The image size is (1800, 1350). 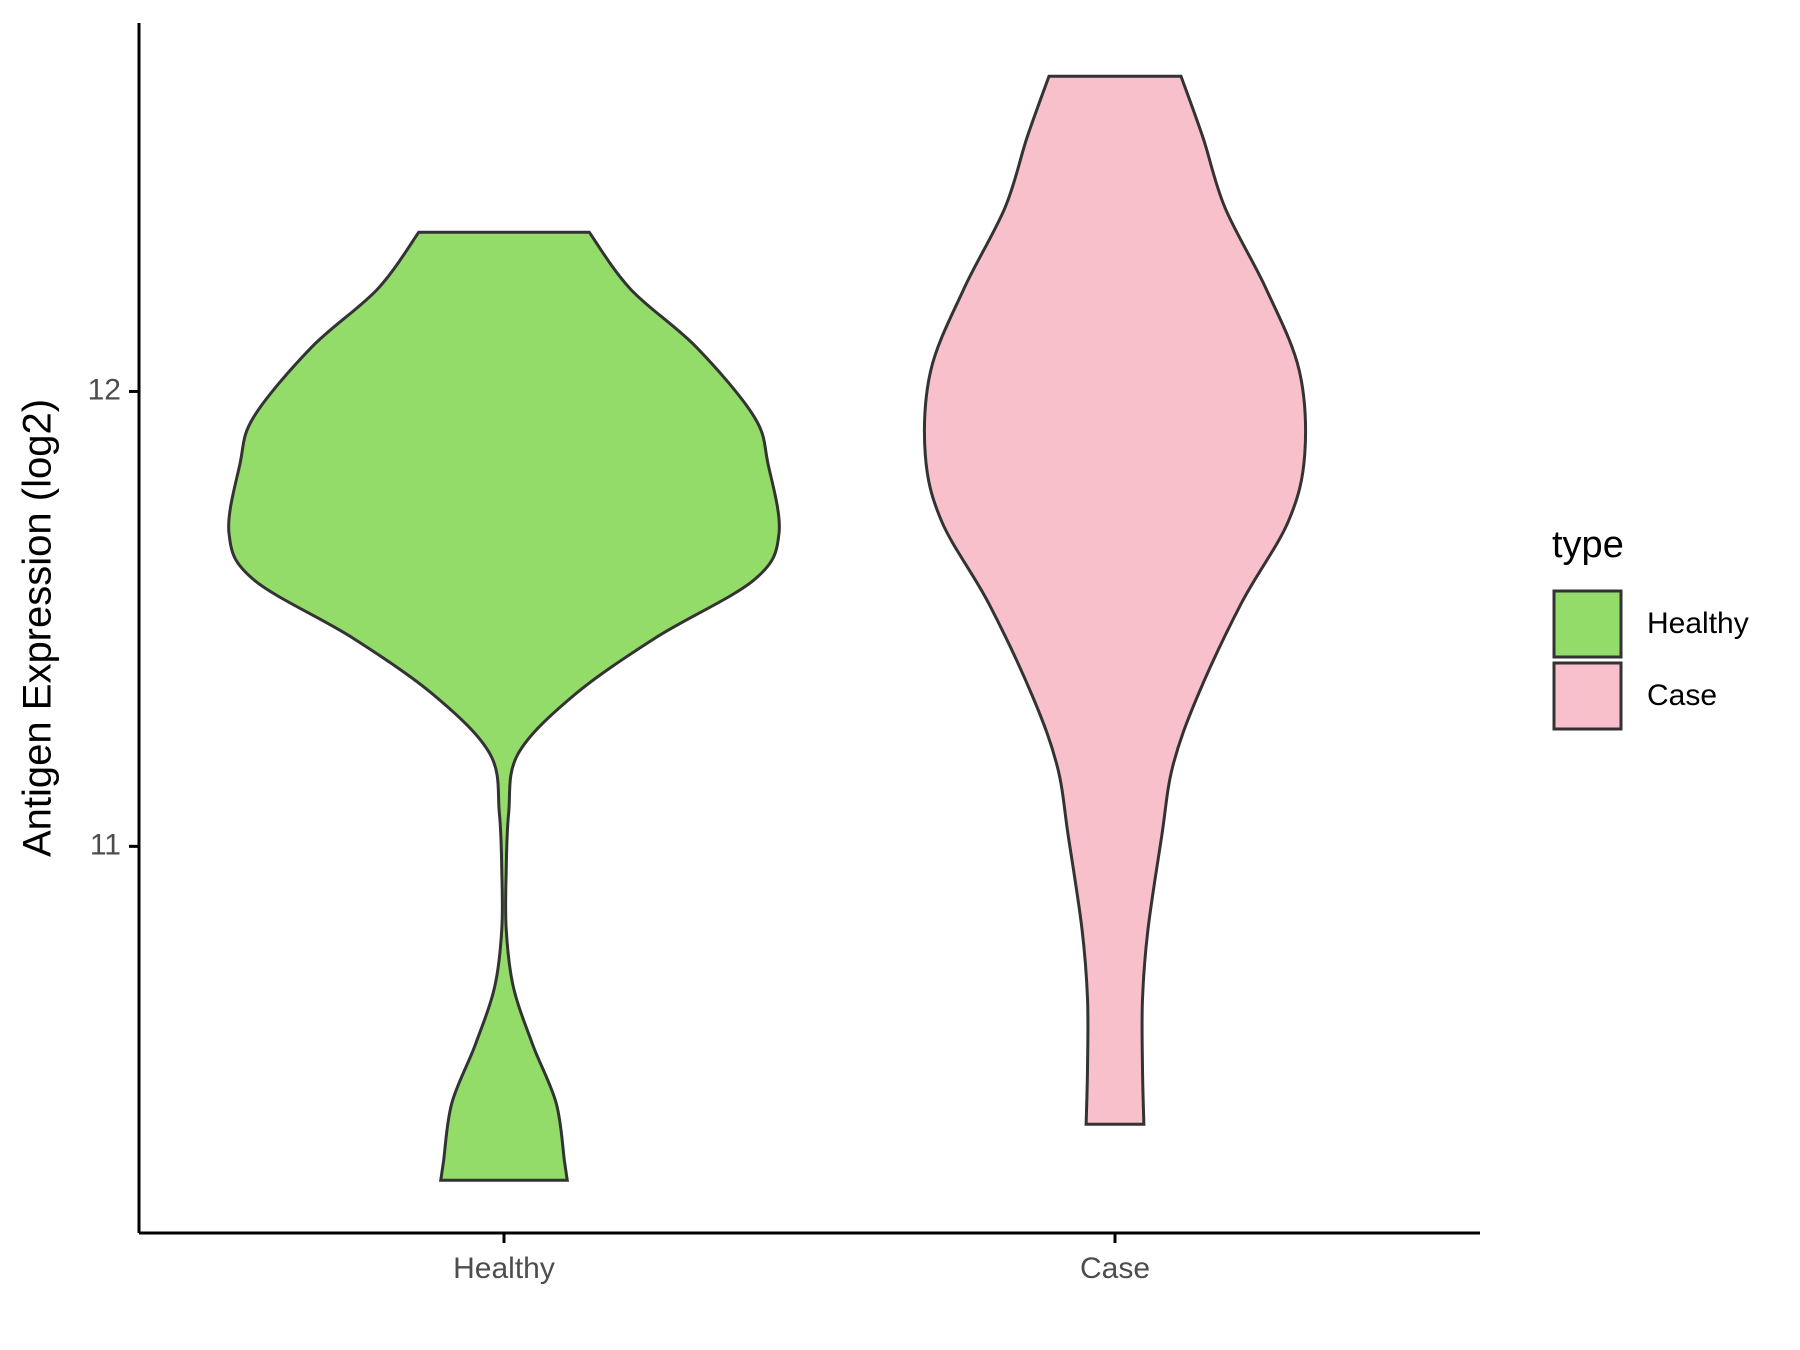 What do you see at coordinates (1588, 545) in the screenshot?
I see `legend-title: type` at bounding box center [1588, 545].